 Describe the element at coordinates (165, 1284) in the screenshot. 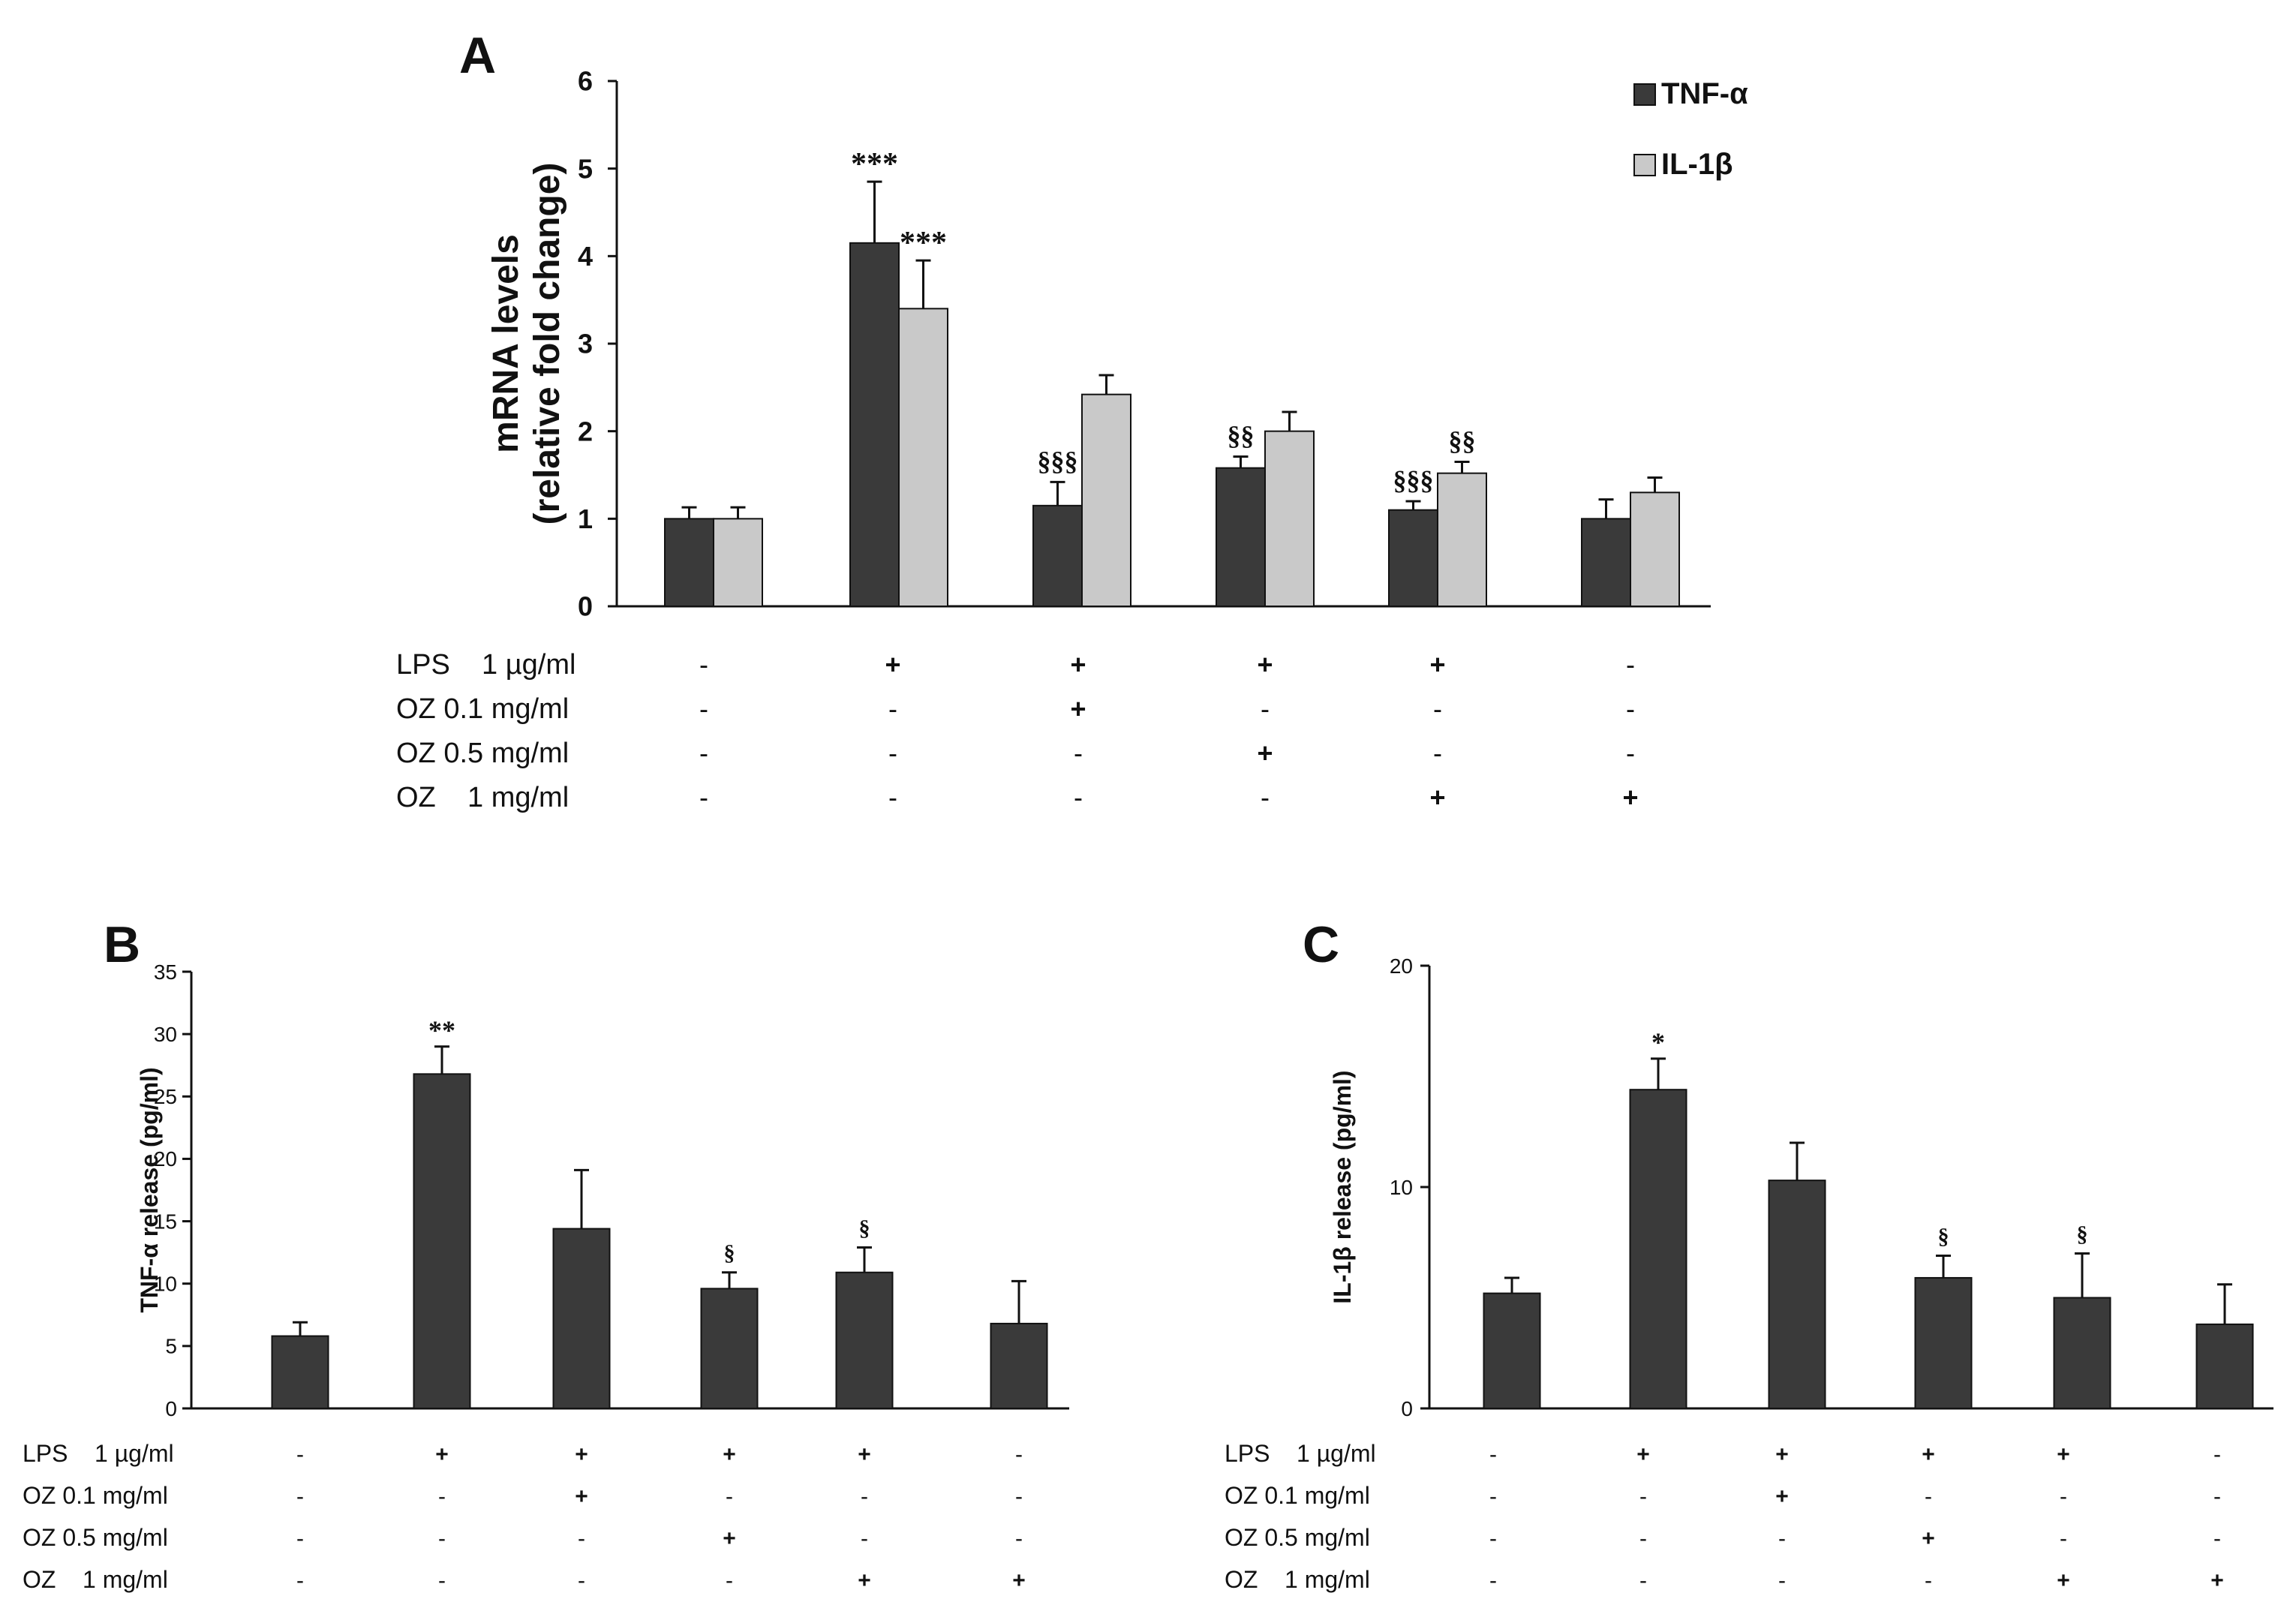

I see `y-tick-label: 10` at that location.